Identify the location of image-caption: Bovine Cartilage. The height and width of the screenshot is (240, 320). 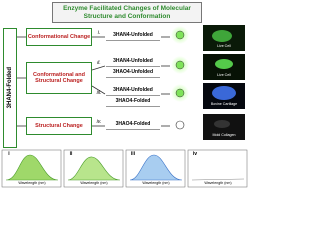
(224, 104).